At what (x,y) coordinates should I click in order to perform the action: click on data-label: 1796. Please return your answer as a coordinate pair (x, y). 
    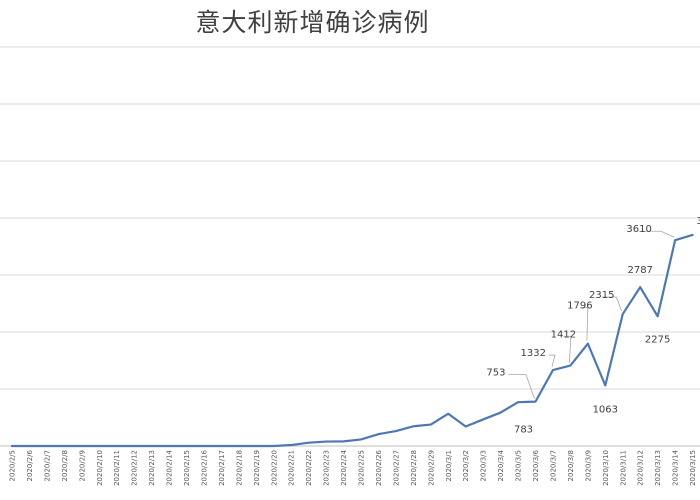
    Looking at the image, I should click on (579, 306).